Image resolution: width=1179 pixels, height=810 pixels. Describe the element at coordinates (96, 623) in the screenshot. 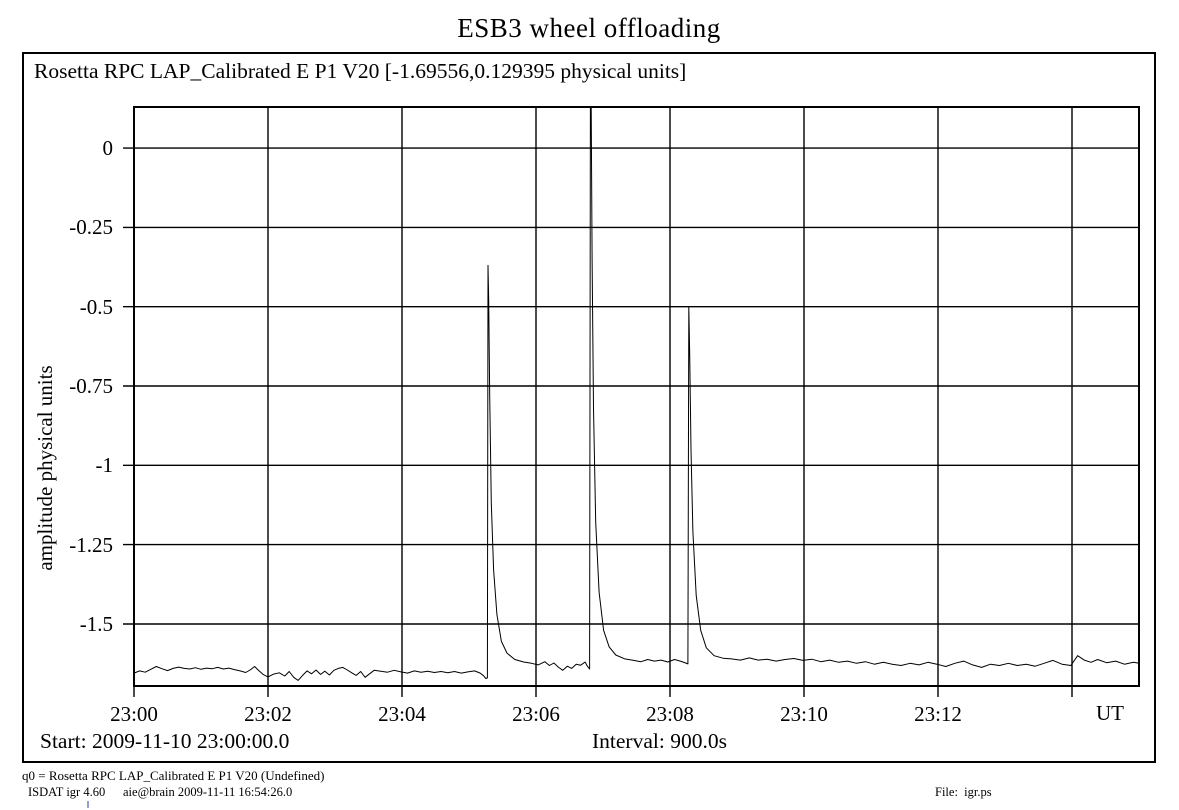

I see `y-tick-label: -1.5` at that location.